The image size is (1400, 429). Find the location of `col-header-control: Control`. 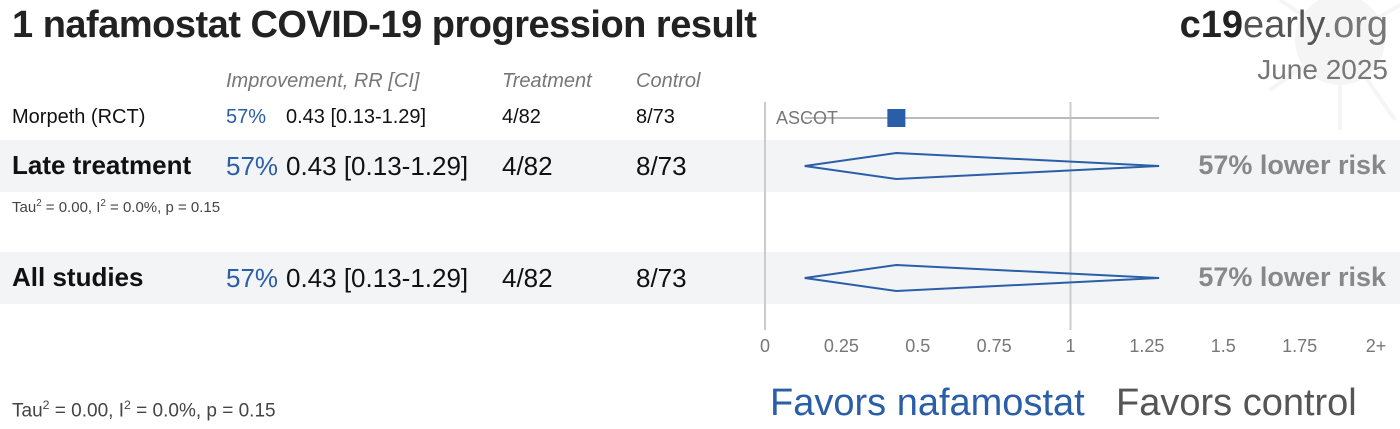

col-header-control: Control is located at coordinates (668, 81).